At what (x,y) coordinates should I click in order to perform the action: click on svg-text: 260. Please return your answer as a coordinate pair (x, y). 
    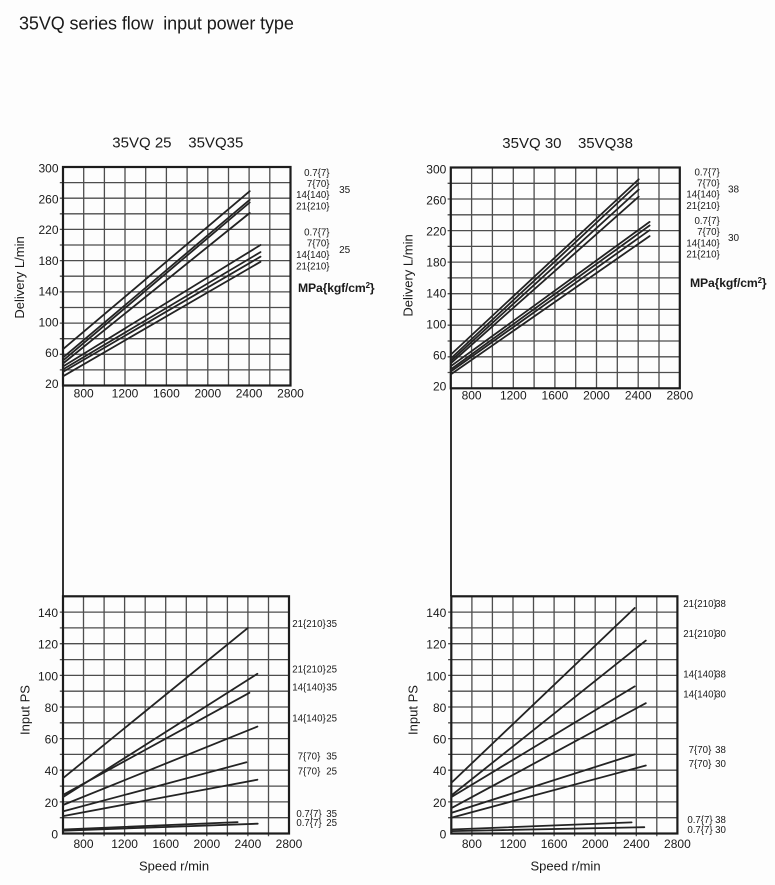
    Looking at the image, I should click on (48, 199).